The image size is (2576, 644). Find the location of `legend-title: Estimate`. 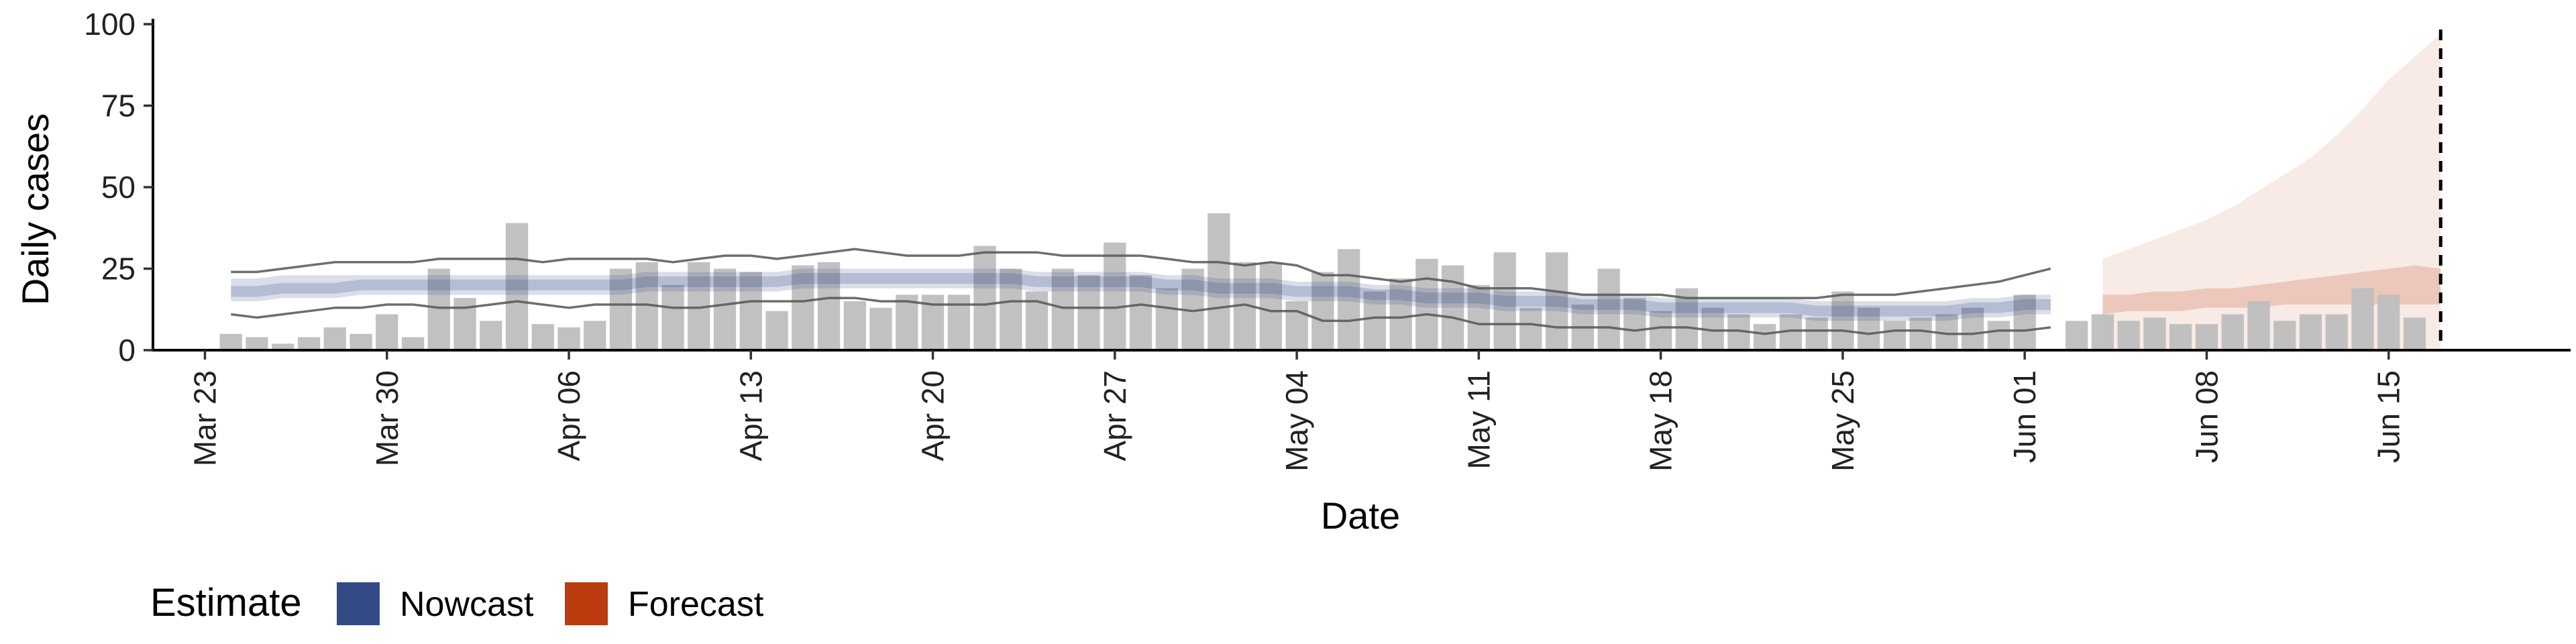

legend-title: Estimate is located at coordinates (226, 603).